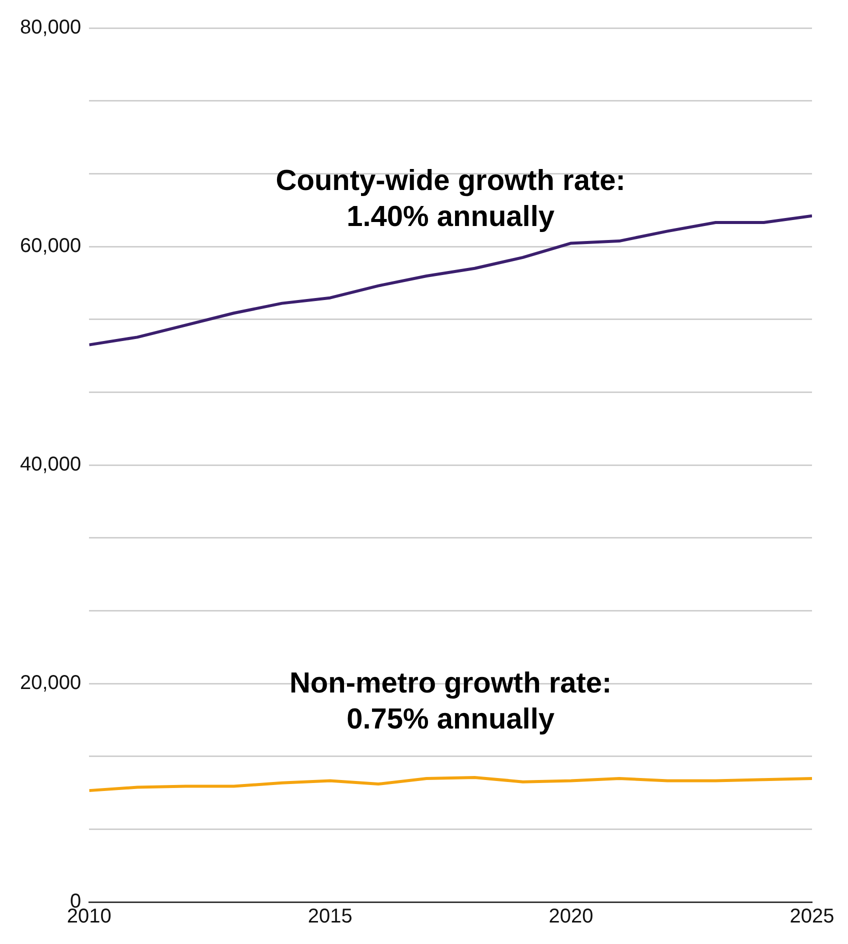 The width and height of the screenshot is (848, 944). I want to click on y-tick-label: 40,000, so click(51, 465).